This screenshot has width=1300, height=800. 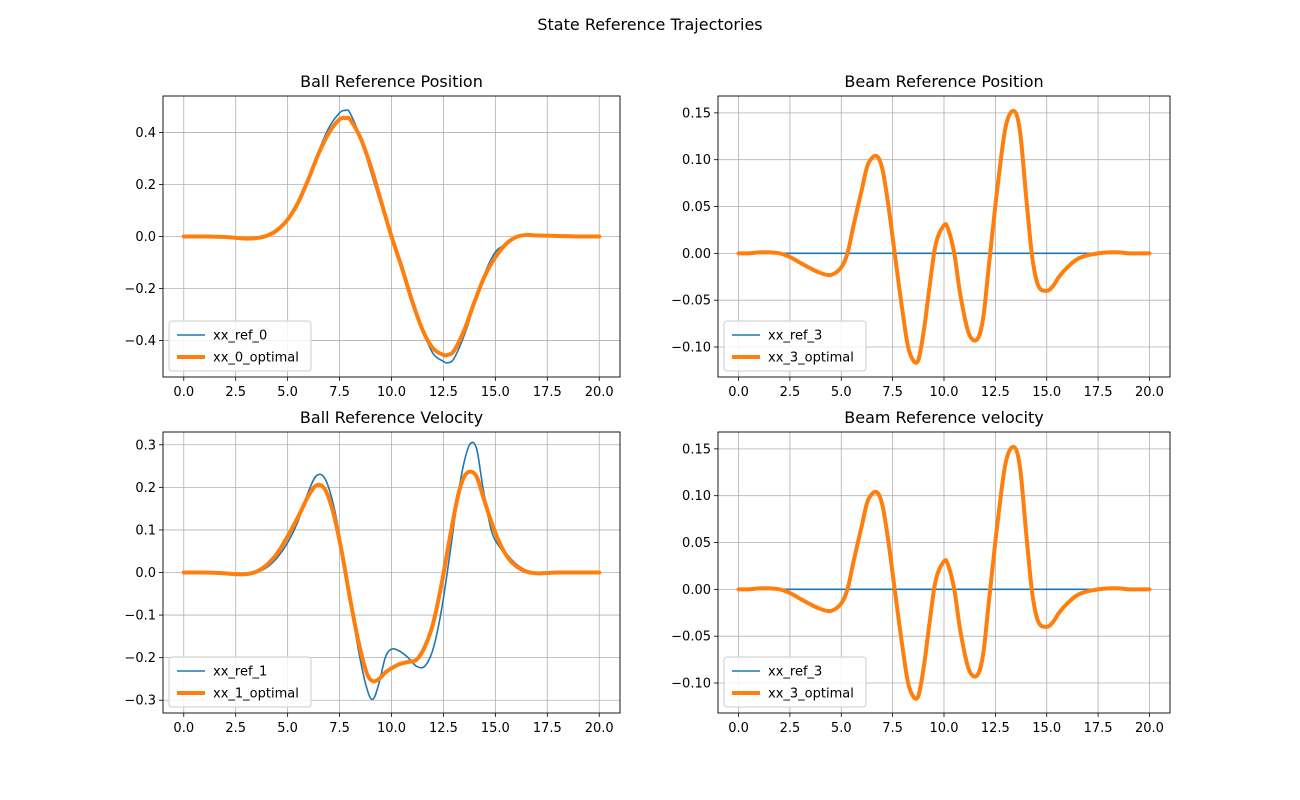 I want to click on y-tick-label: −0.1, so click(x=140, y=616).